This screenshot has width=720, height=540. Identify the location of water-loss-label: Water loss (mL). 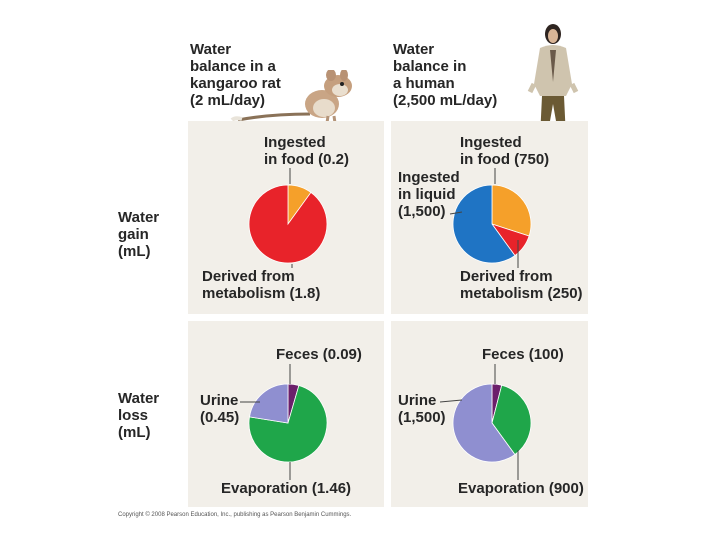
(139, 415).